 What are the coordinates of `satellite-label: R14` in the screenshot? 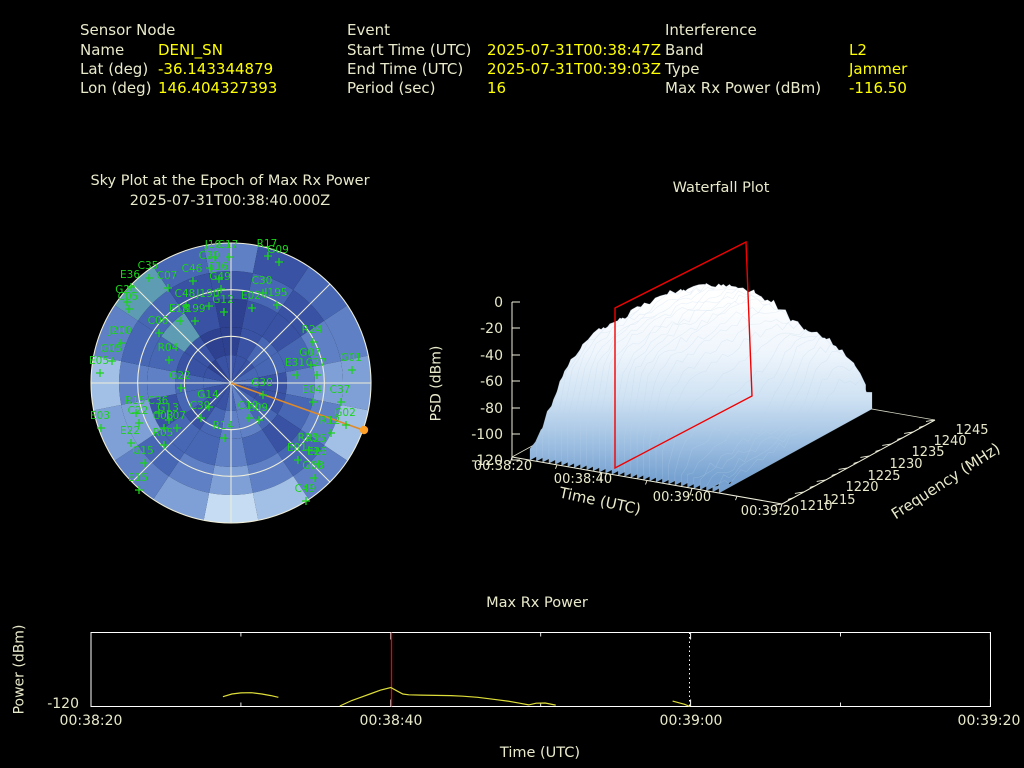 It's located at (223, 426).